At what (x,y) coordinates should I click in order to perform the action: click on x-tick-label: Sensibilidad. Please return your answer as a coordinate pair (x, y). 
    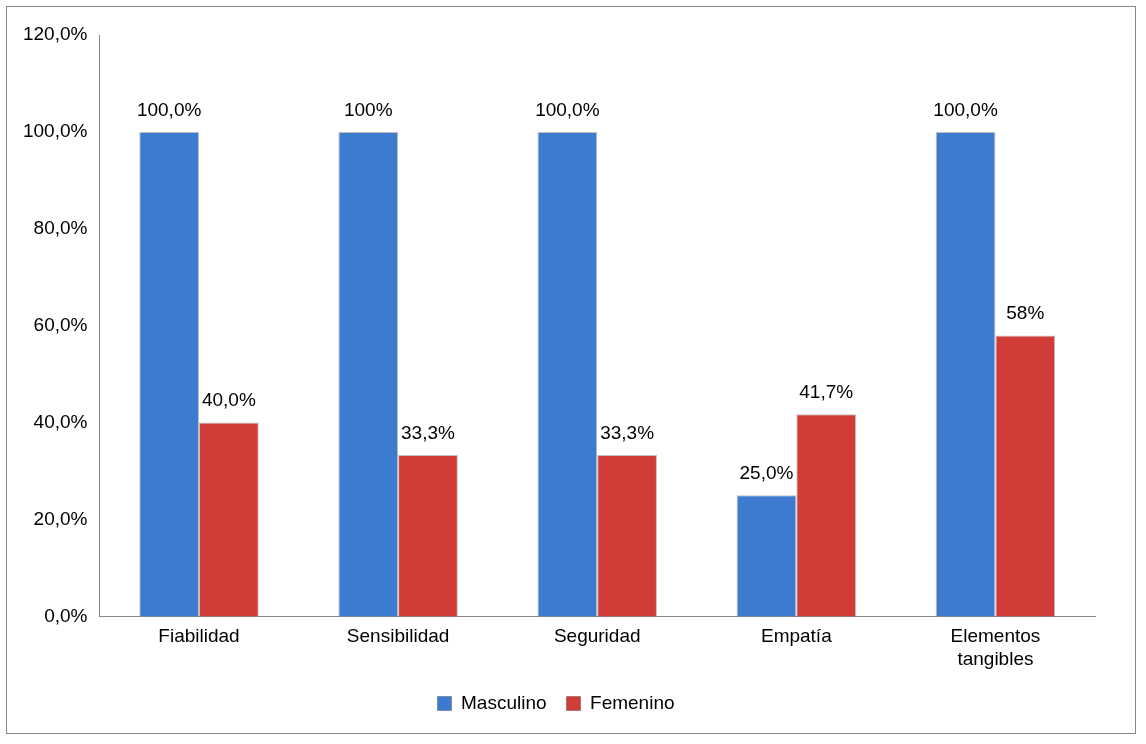
    Looking at the image, I should click on (398, 636).